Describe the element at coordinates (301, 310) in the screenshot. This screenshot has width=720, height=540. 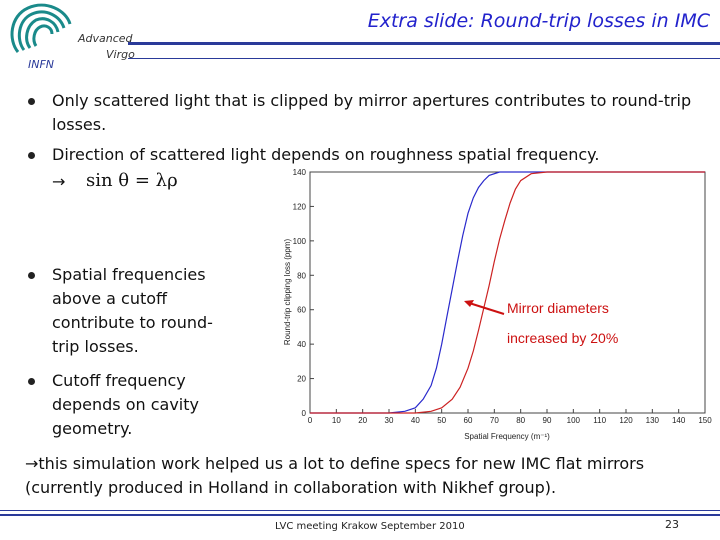
I see `y-tick-label: 60` at that location.